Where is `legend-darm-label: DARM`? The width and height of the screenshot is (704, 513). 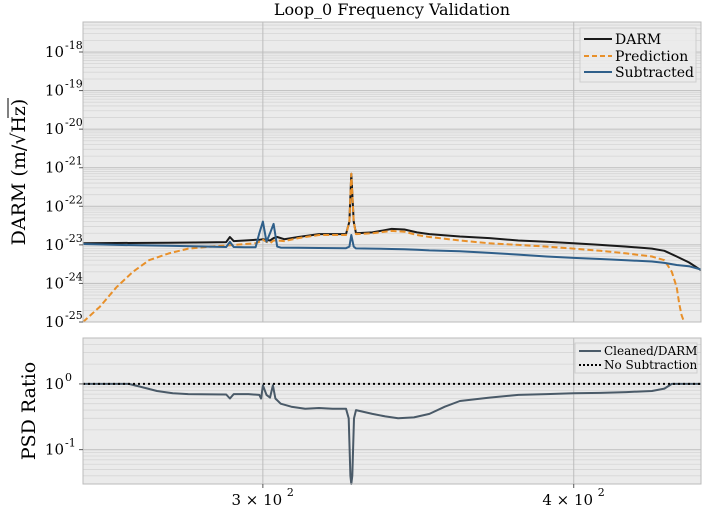 legend-darm-label: DARM is located at coordinates (638, 40).